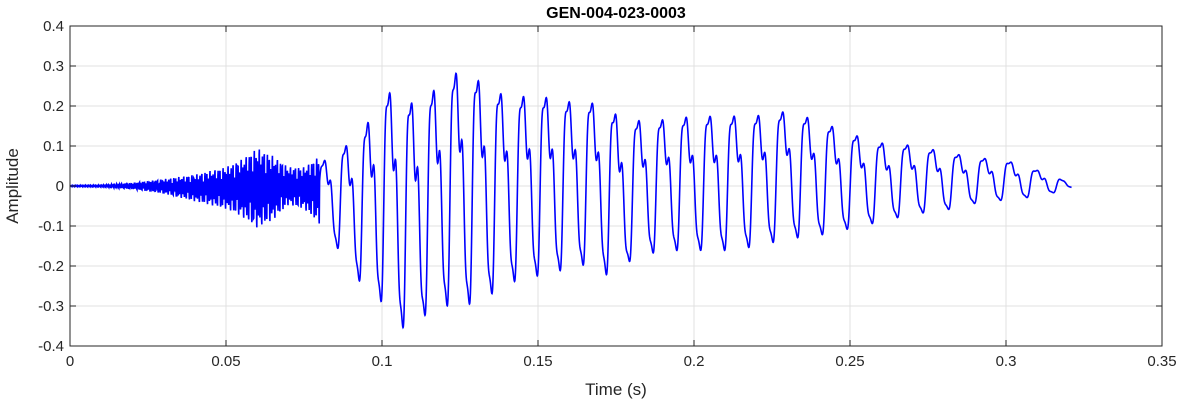 This screenshot has width=1182, height=404. Describe the element at coordinates (1161, 361) in the screenshot. I see `x-tick-label: 0.35` at that location.